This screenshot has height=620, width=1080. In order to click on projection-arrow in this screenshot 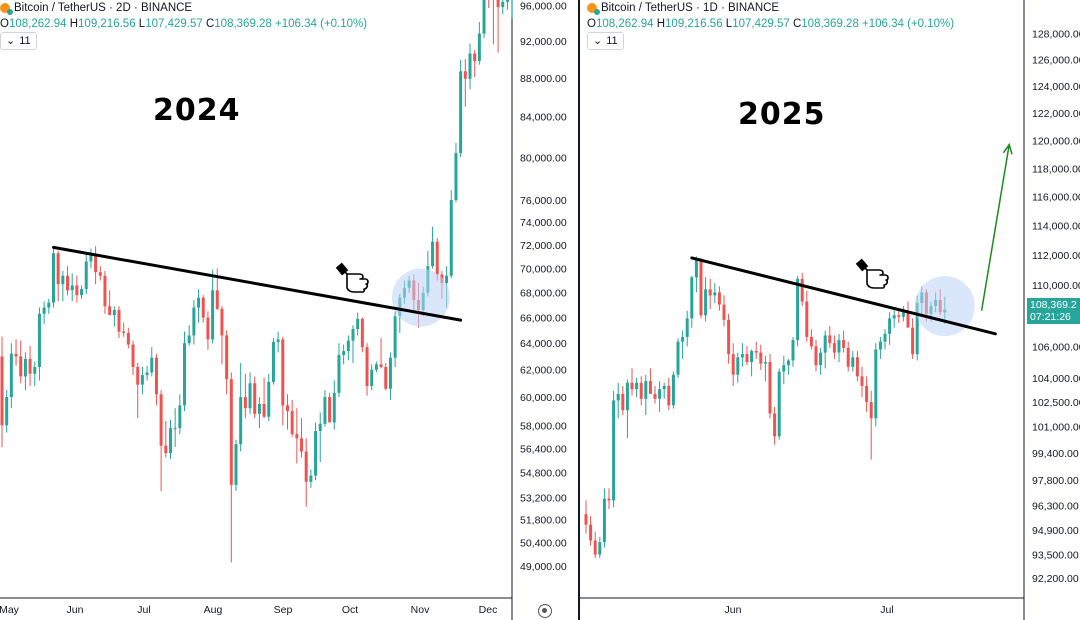, I will do `click(995, 227)`.